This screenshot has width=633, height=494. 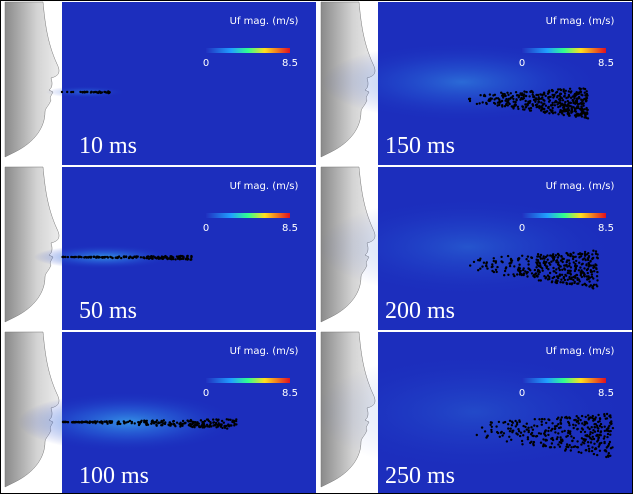 I want to click on colorbar-title: Uf mag. (m/s), so click(x=580, y=351).